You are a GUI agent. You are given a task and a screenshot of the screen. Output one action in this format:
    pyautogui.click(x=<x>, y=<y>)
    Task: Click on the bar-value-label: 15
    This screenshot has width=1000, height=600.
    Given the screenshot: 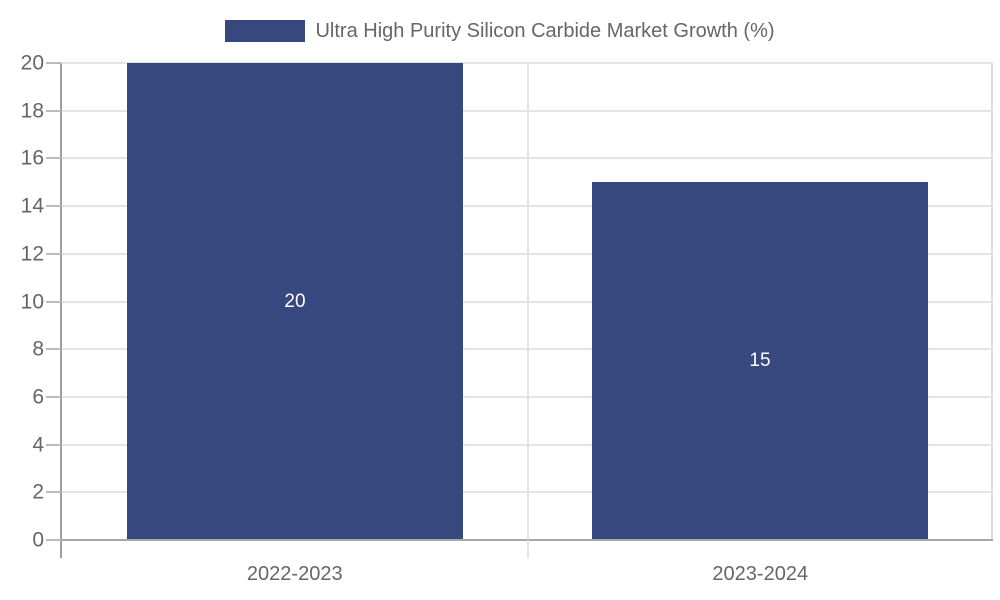 What is the action you would take?
    pyautogui.click(x=760, y=360)
    